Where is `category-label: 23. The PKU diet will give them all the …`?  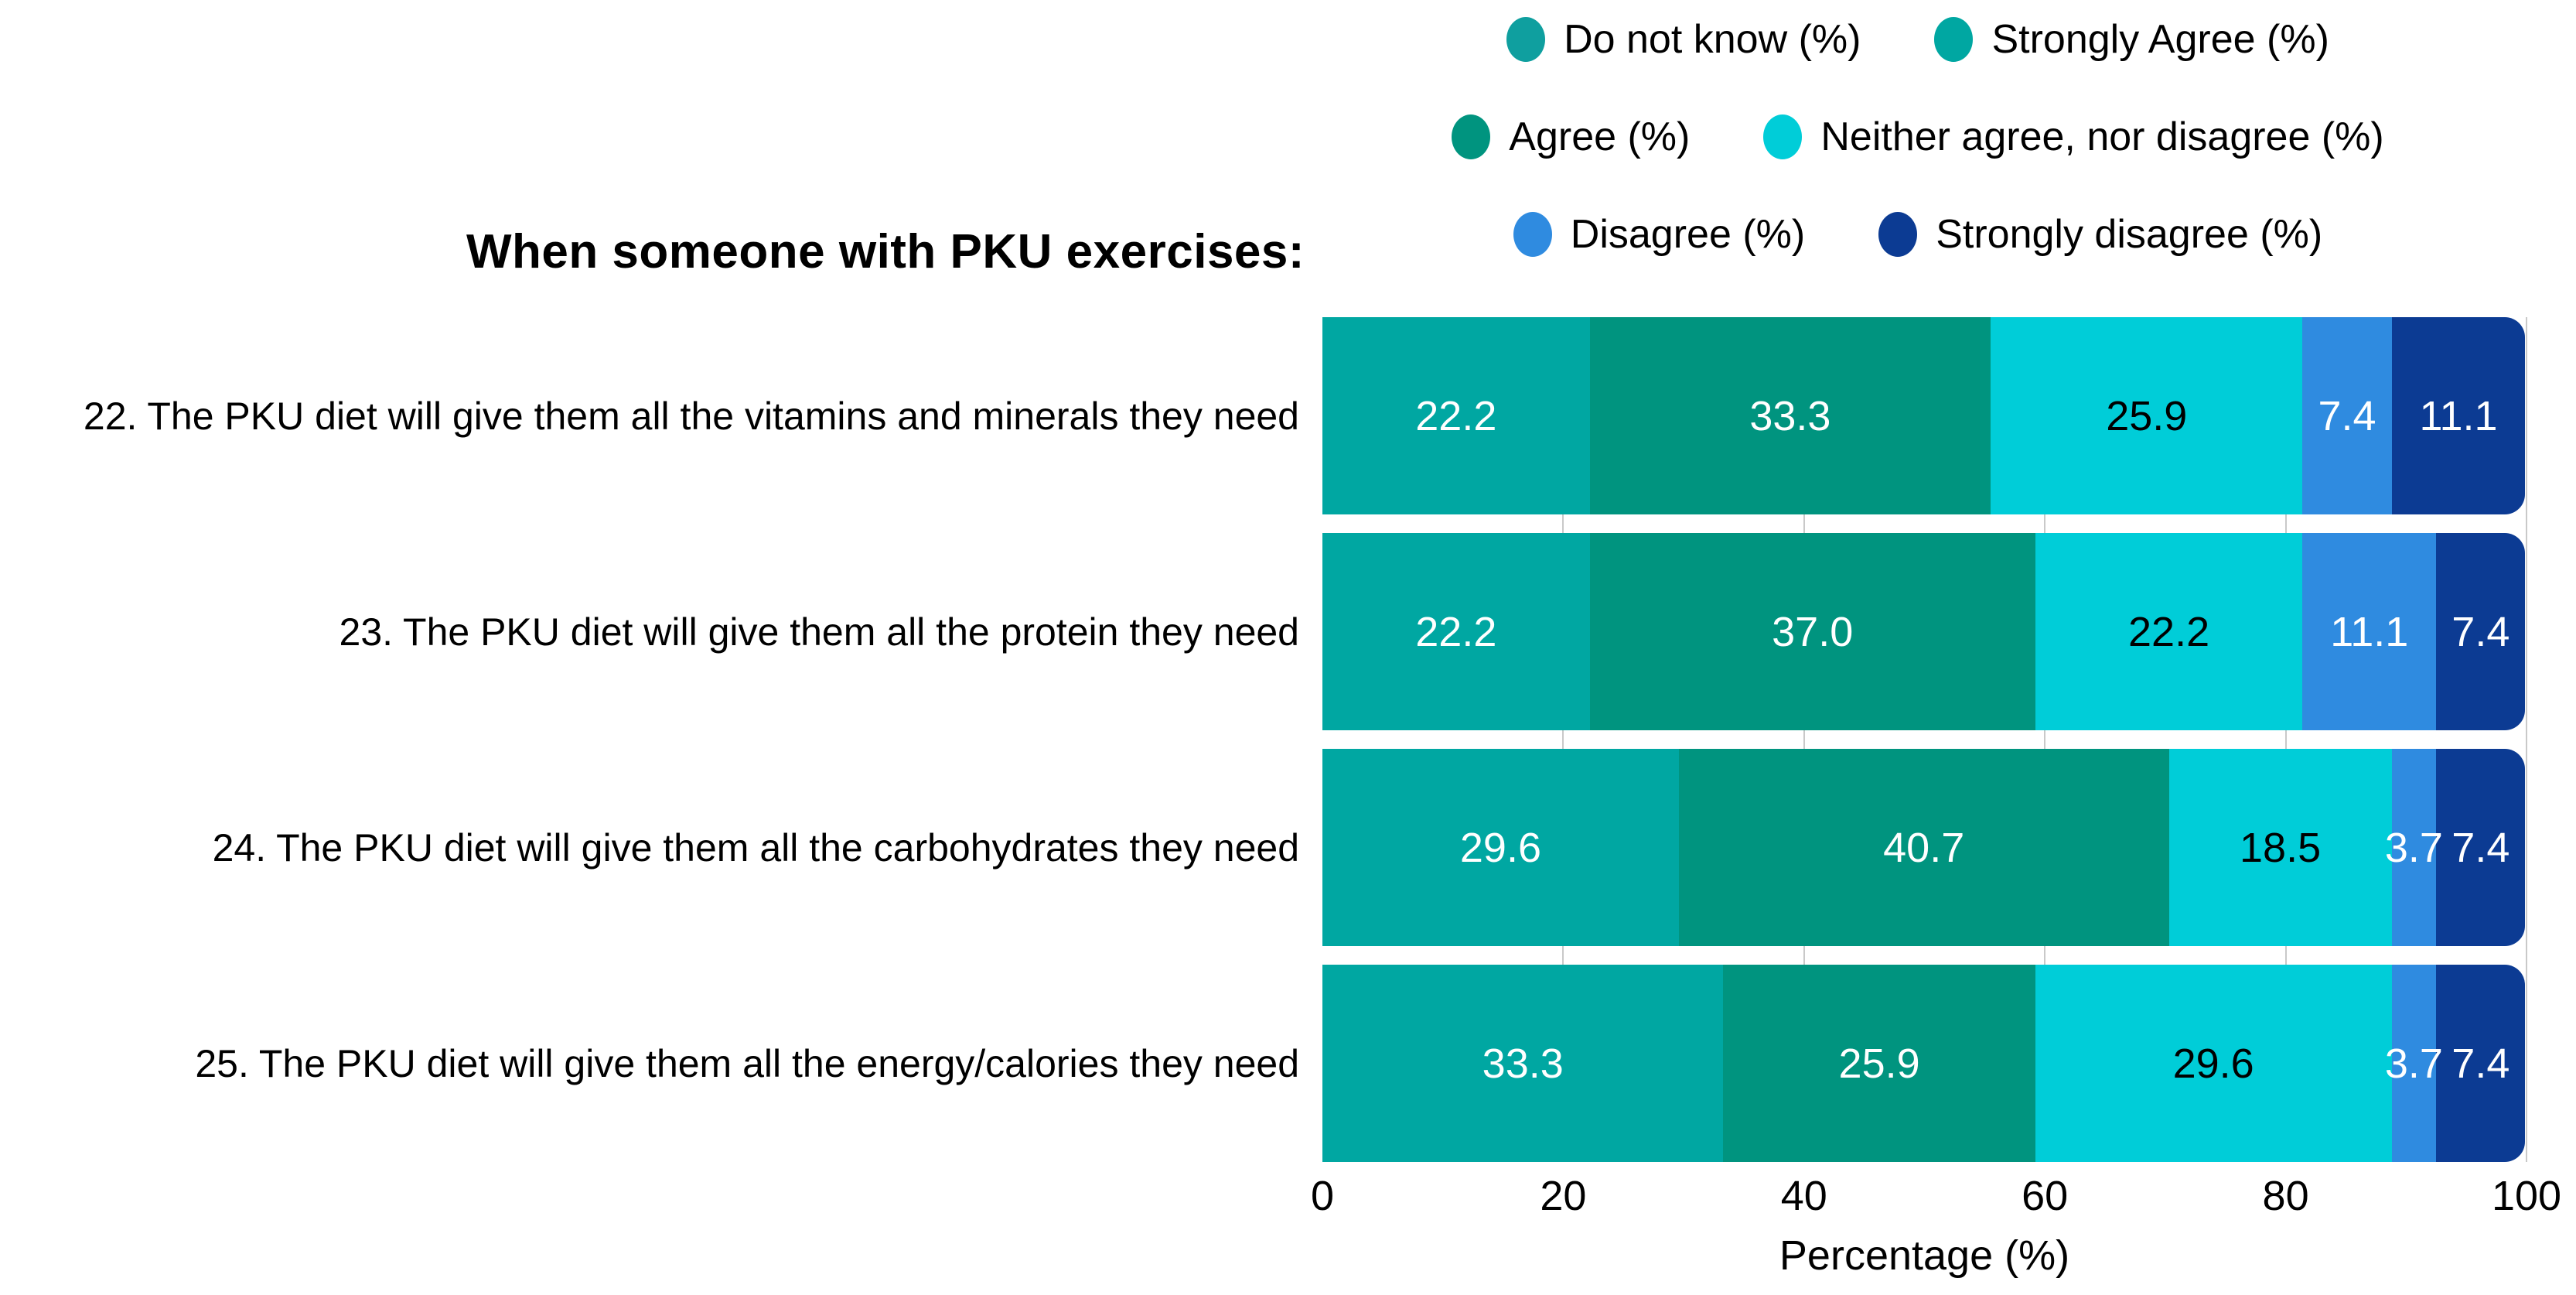
category-label: 23. The PKU diet will give them all the … is located at coordinates (819, 632).